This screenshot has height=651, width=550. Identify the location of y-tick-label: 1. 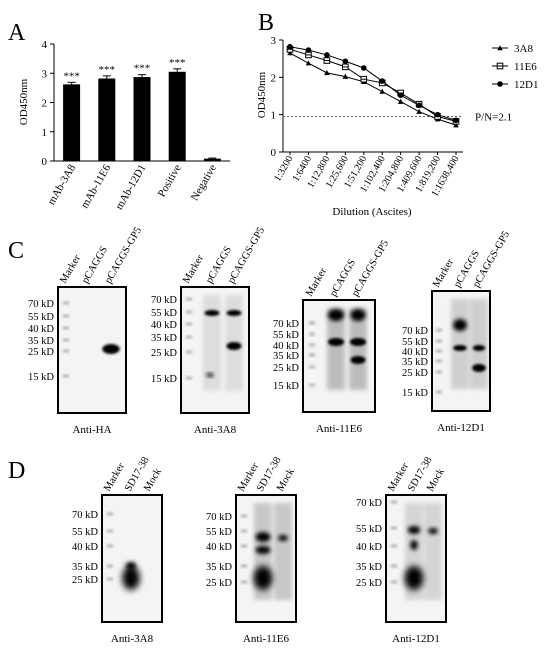
(274, 116).